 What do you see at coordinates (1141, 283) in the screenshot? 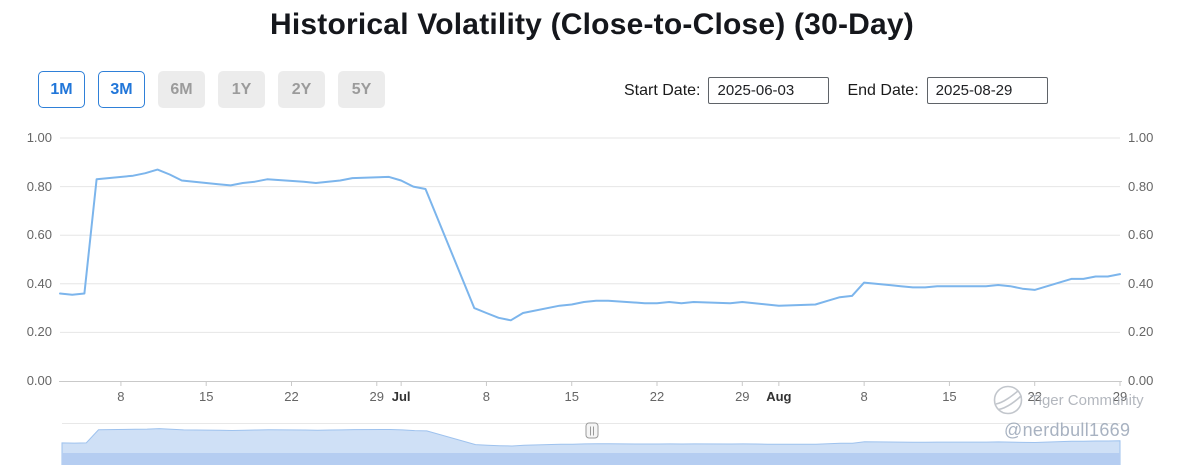
I see `y-axis-label-right: 0.40` at bounding box center [1141, 283].